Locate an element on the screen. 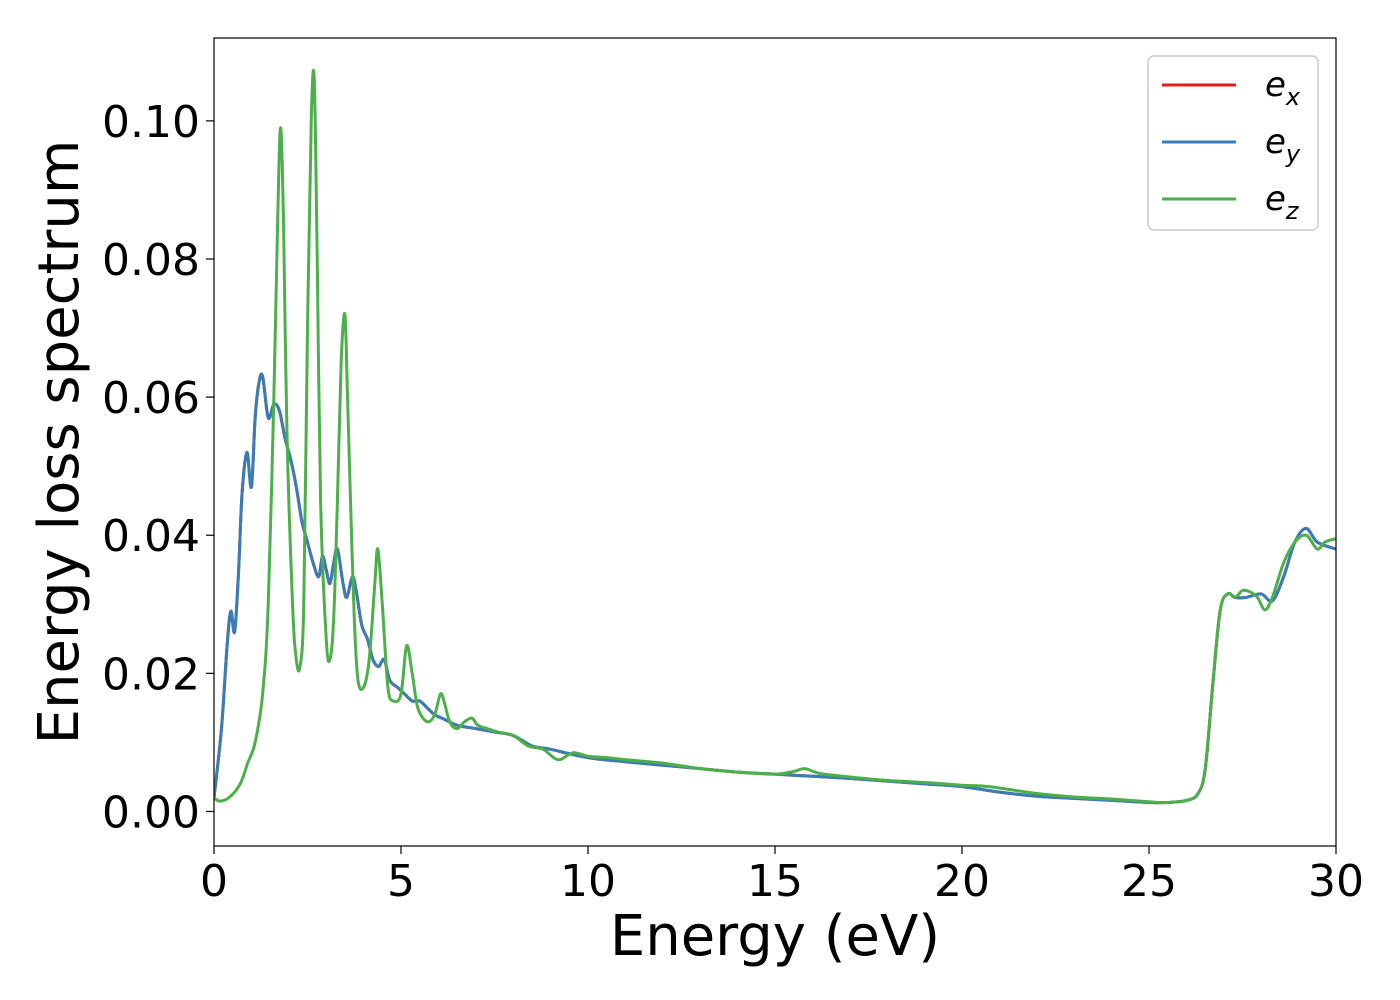 The height and width of the screenshot is (1000, 1400). legend-label-z: ez is located at coordinates (1282, 202).